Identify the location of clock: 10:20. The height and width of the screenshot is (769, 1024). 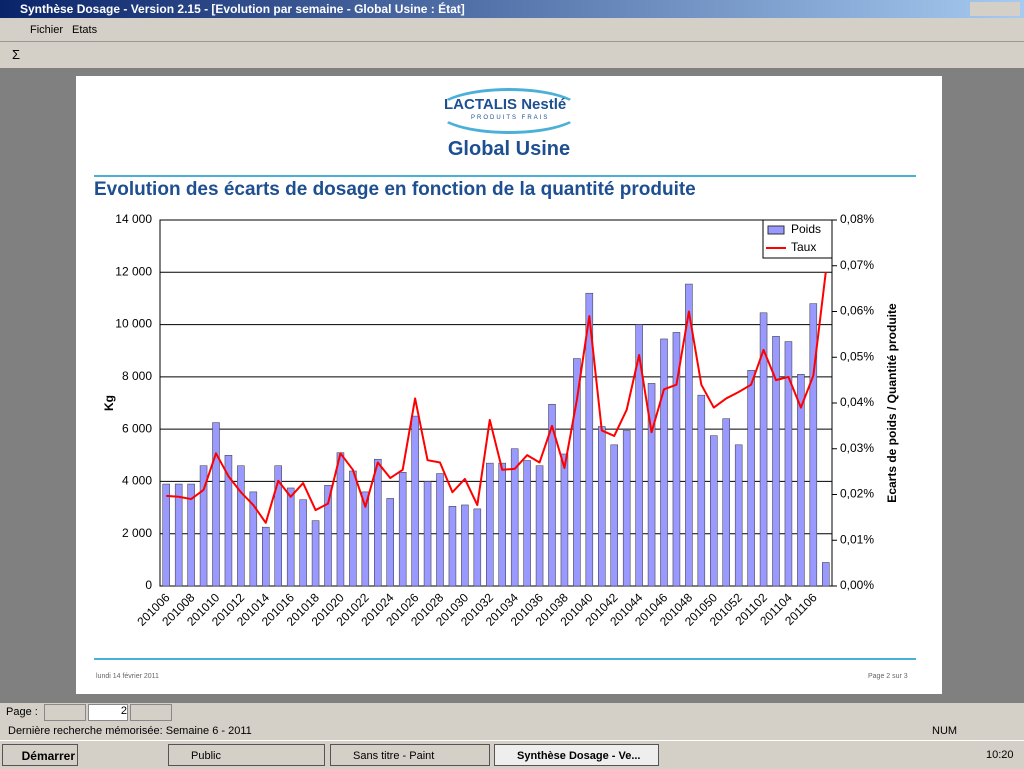
(1000, 755).